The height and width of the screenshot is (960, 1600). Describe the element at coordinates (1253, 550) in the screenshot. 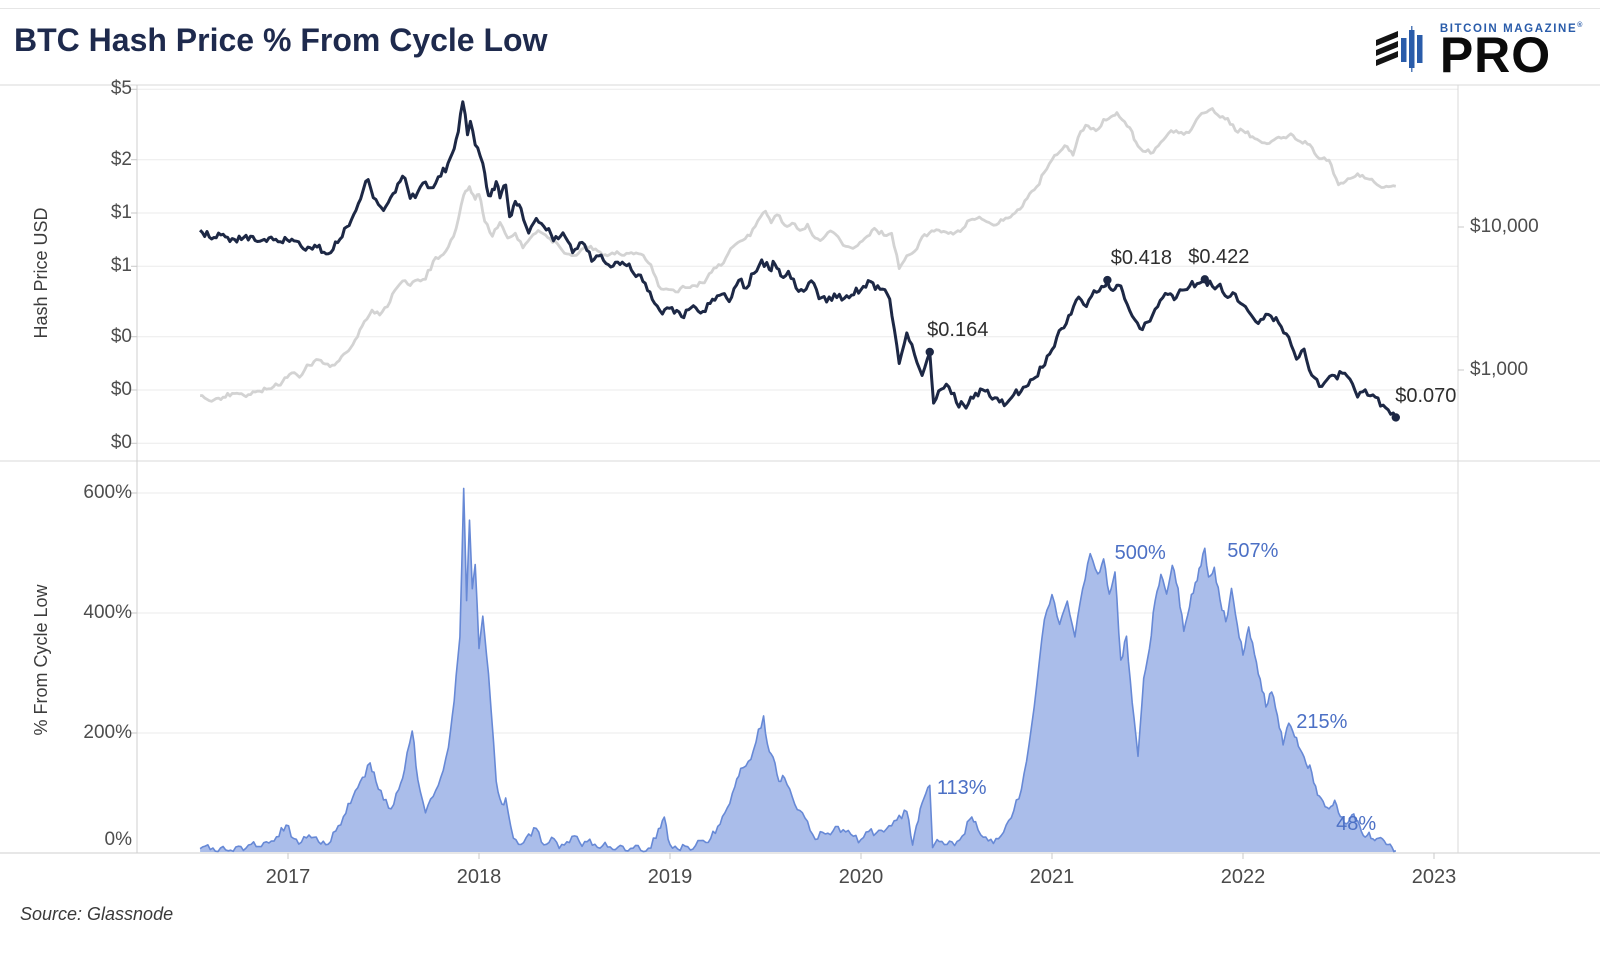

I see `annotation-label: 507%` at that location.